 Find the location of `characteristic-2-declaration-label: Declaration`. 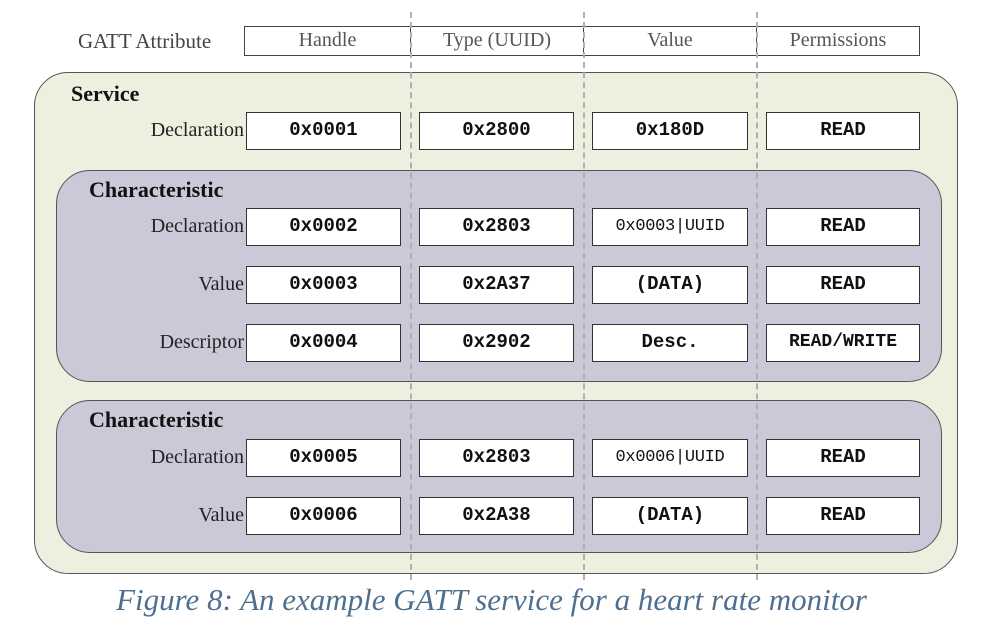

characteristic-2-declaration-label: Declaration is located at coordinates (197, 457).